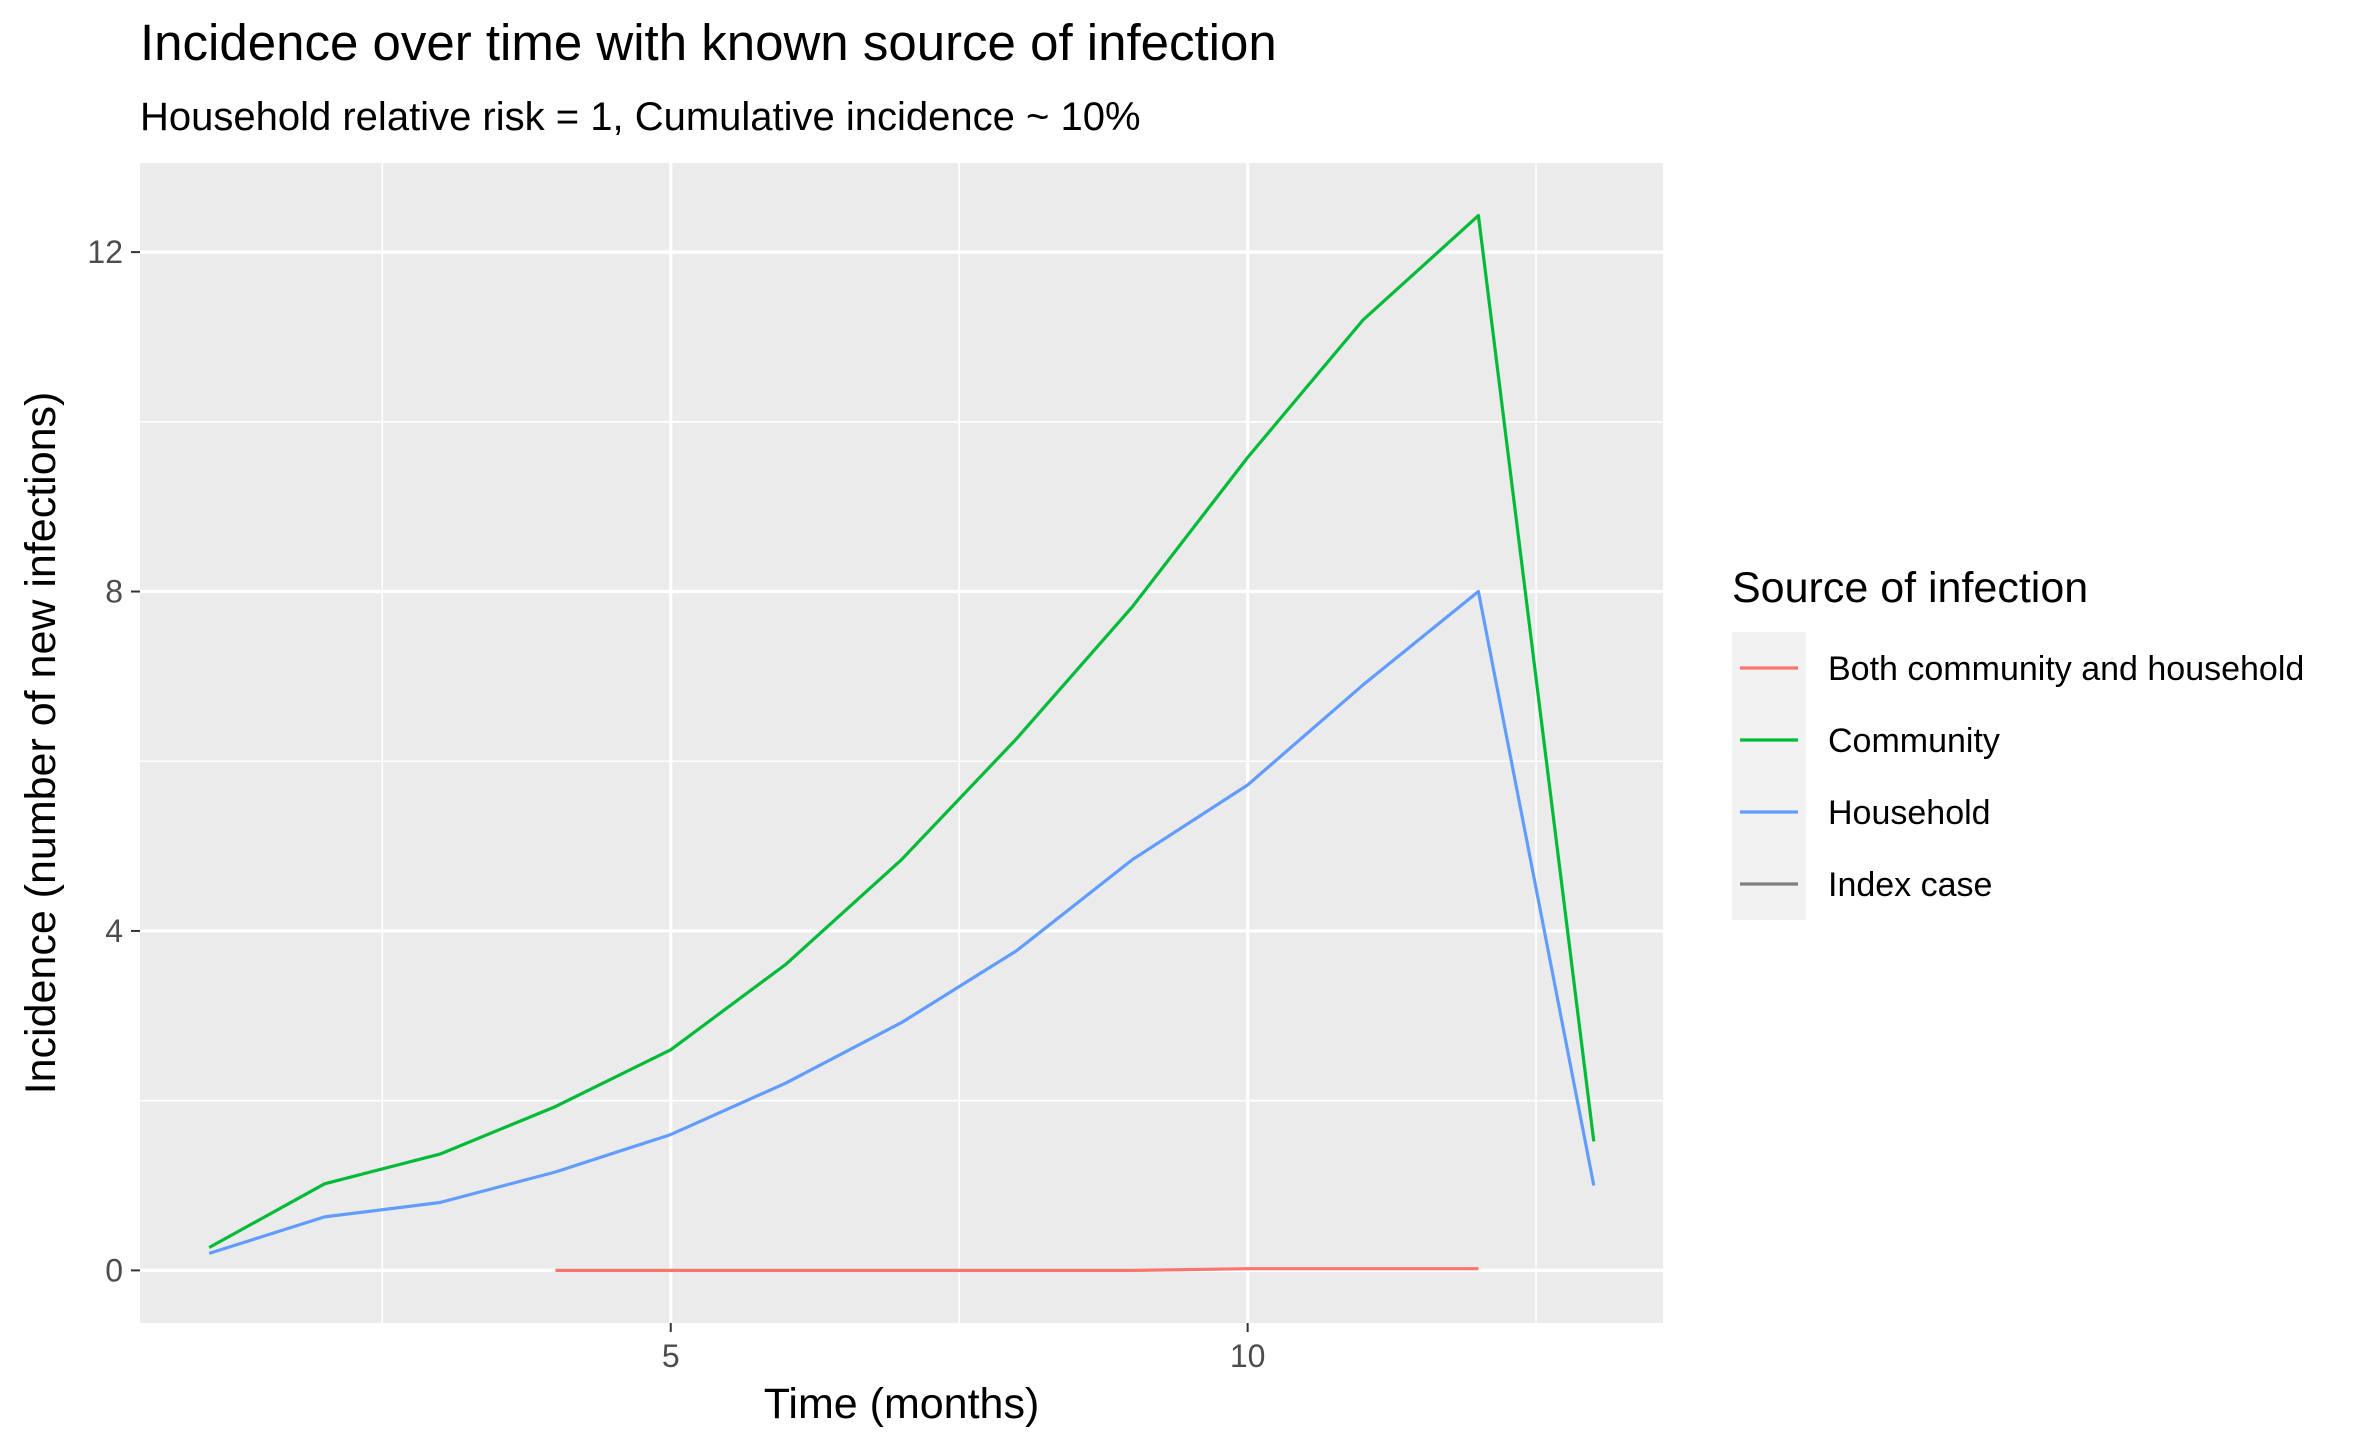 The width and height of the screenshot is (2377, 1448). Describe the element at coordinates (902, 1404) in the screenshot. I see `x-axis-title: Time (months)` at that location.